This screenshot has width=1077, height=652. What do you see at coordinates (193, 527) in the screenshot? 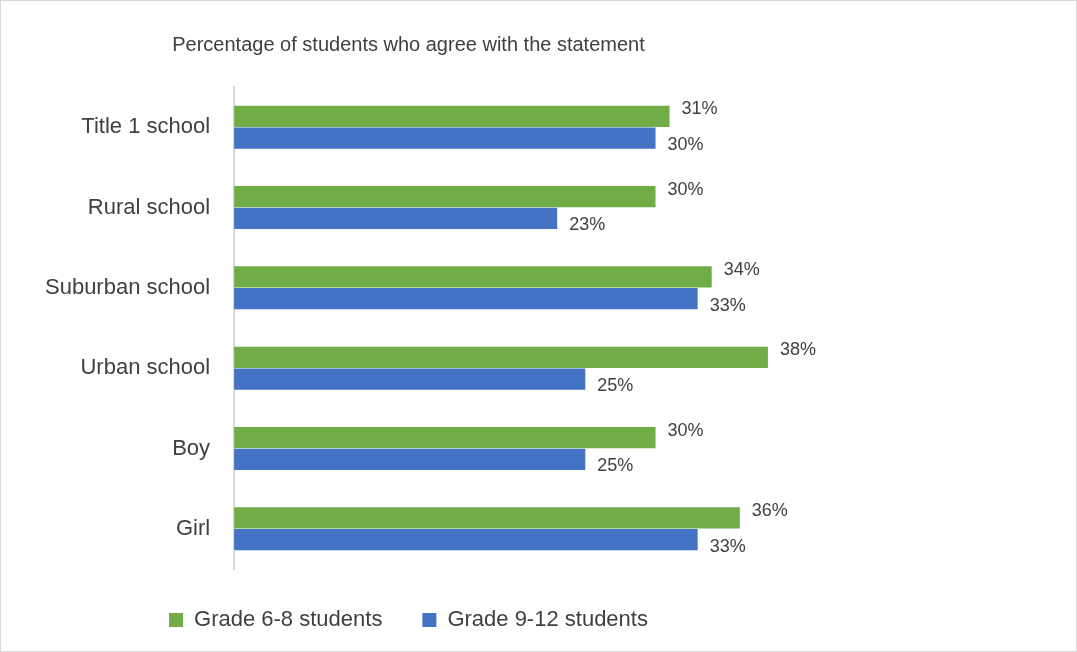
I see `y-tick-label: Girl` at bounding box center [193, 527].